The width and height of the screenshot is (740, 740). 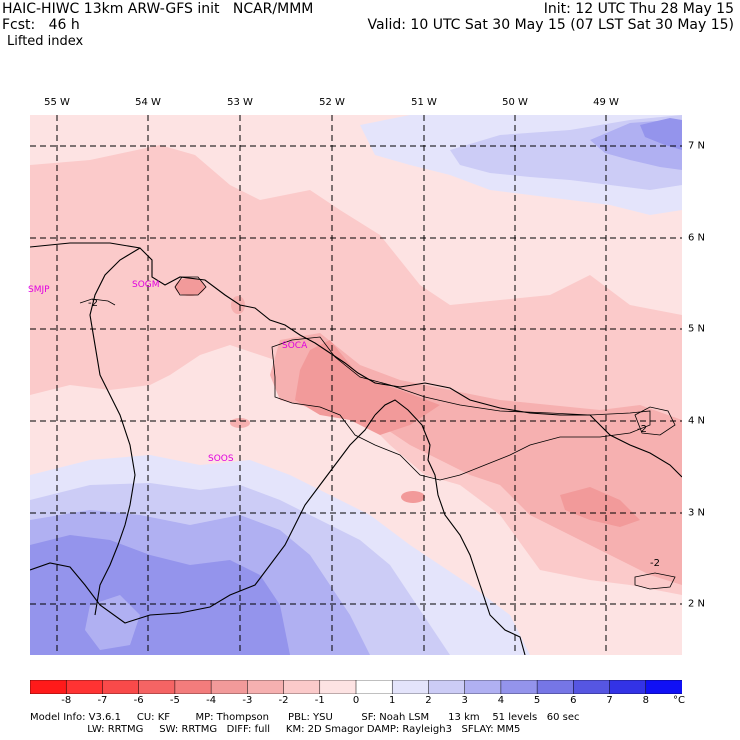 I want to click on colorbar, so click(x=356, y=687).